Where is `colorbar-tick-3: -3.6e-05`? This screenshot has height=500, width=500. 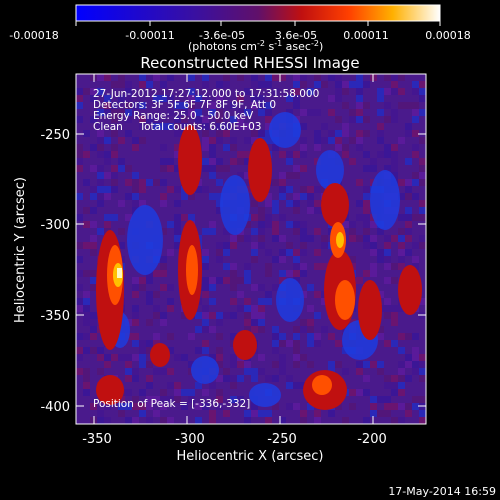 colorbar-tick-3: -3.6e-05 is located at coordinates (222, 35).